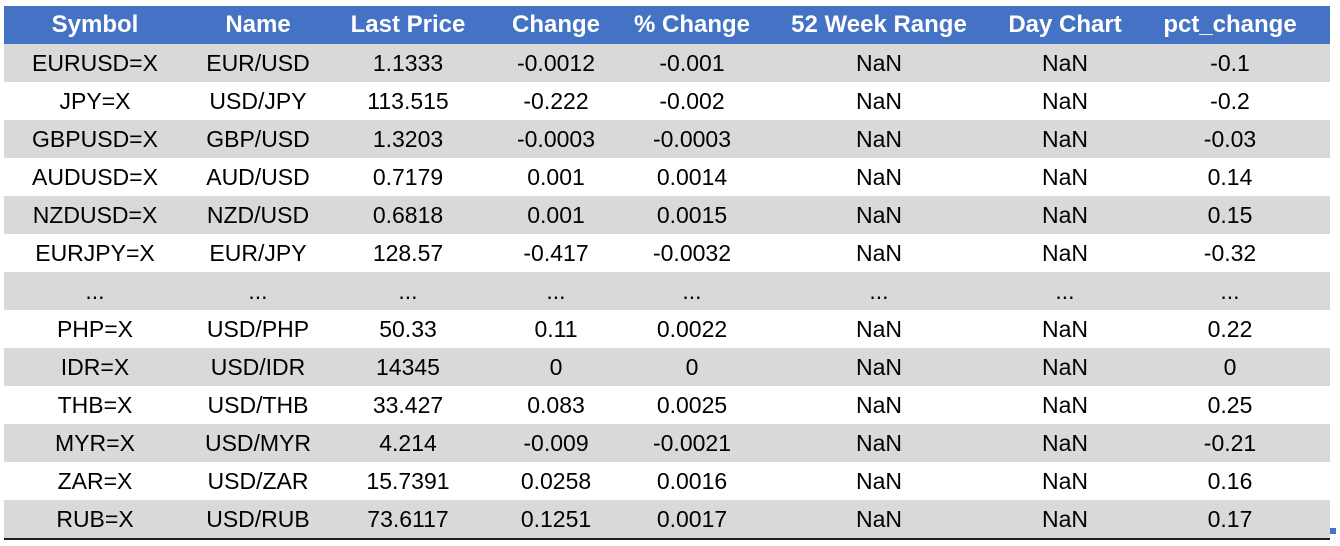  Describe the element at coordinates (692, 481) in the screenshot. I see `cell-pct-change: 0.0016` at that location.